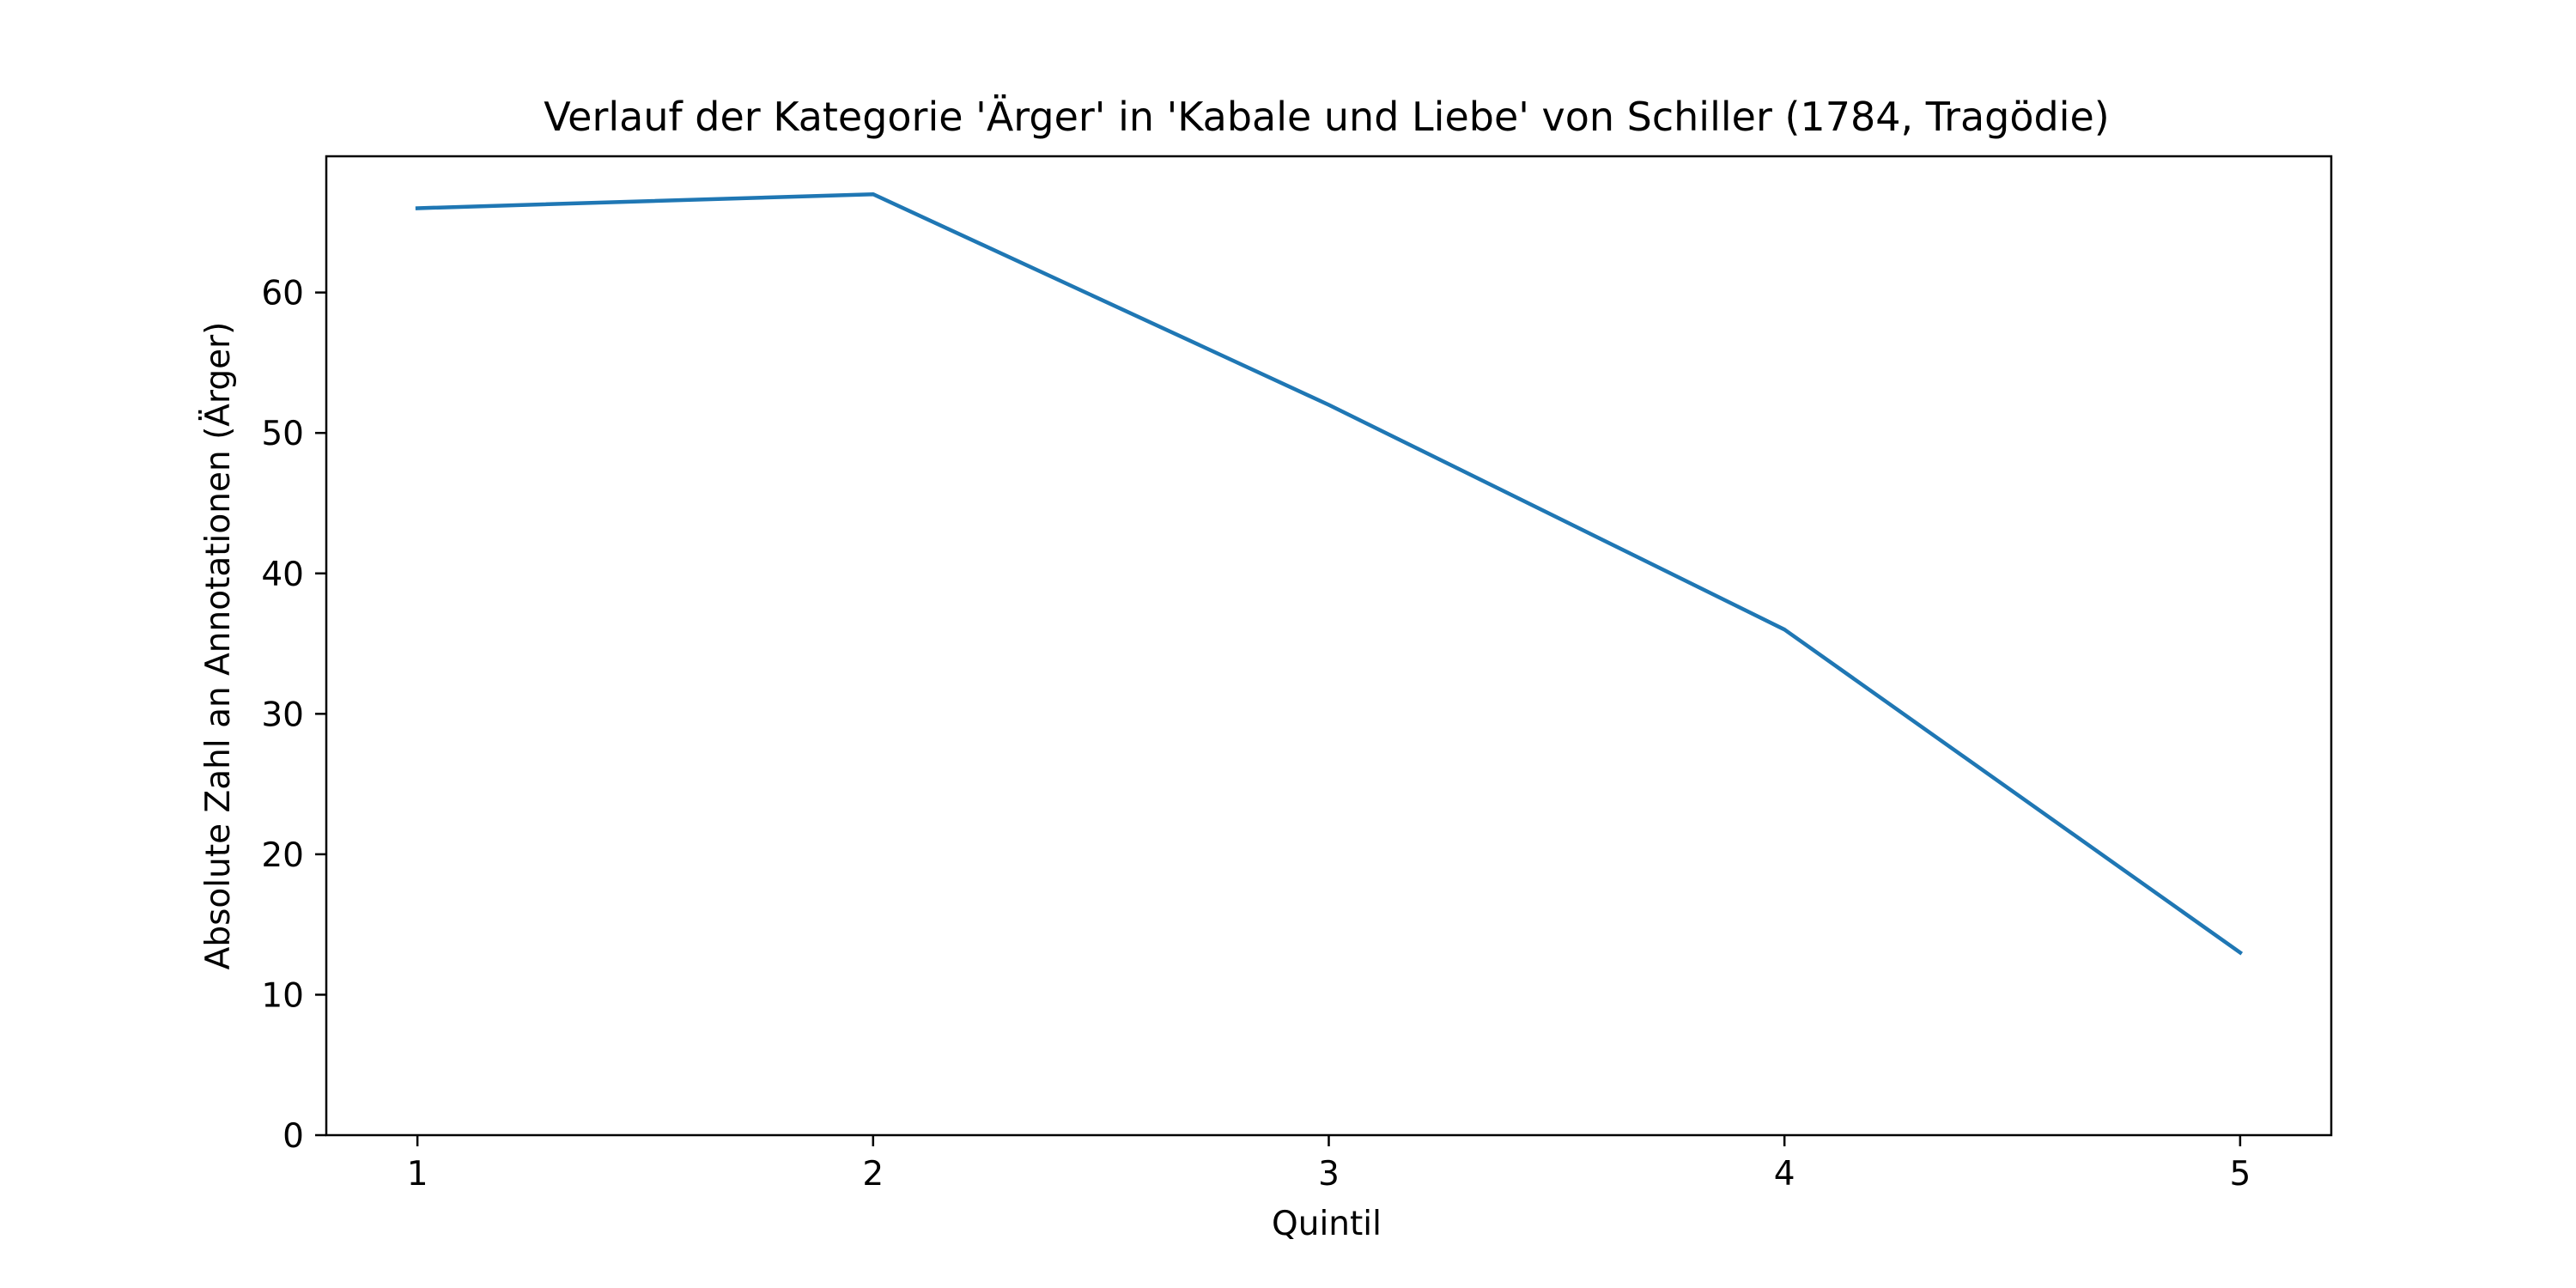 This screenshot has width=2576, height=1288. I want to click on x-axis: 1 2 3 4 5, so click(1329, 1164).